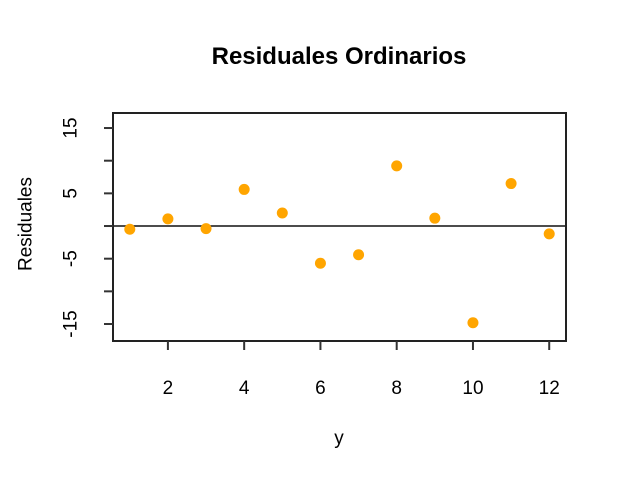 This screenshot has width=624, height=481. What do you see at coordinates (71, 193) in the screenshot?
I see `y-tick-label: 5` at bounding box center [71, 193].